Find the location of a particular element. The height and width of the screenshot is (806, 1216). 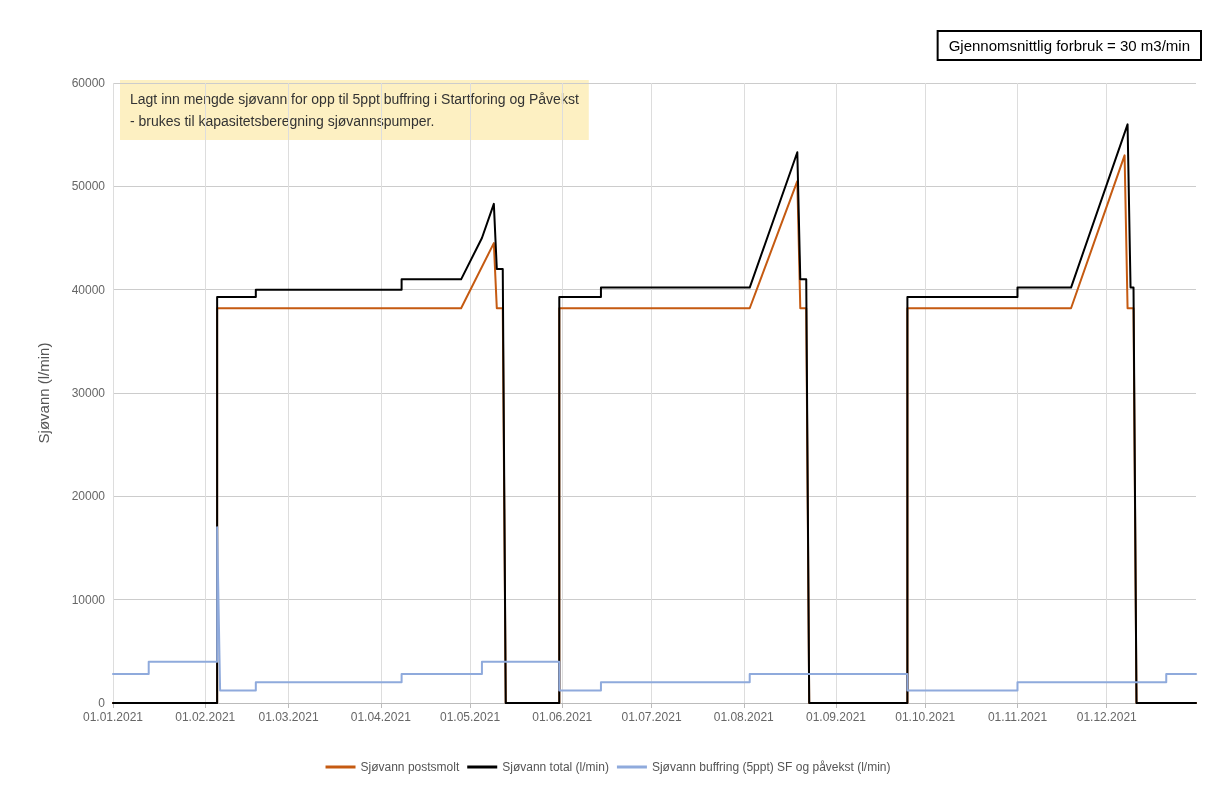

y-tick-label: 20000 is located at coordinates (88, 496).